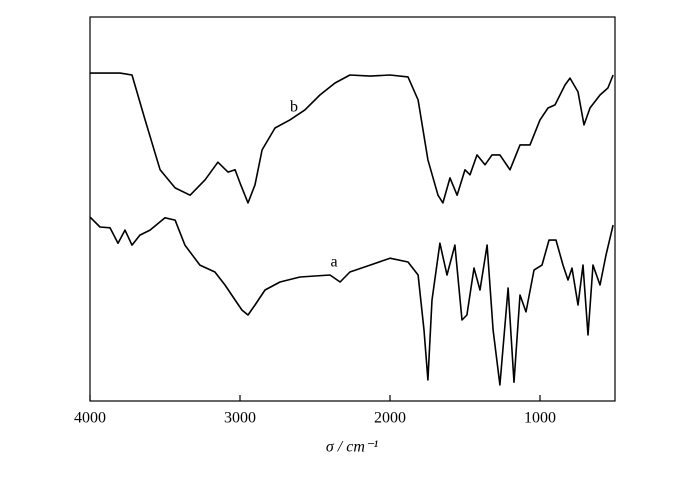 This screenshot has width=700, height=481. What do you see at coordinates (390, 418) in the screenshot?
I see `x-tick-label: 2000` at bounding box center [390, 418].